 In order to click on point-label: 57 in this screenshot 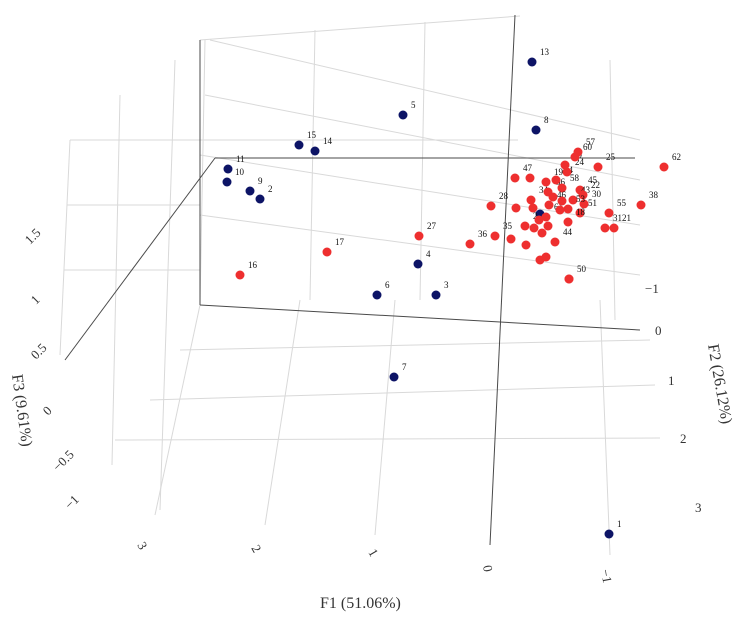, I will do `click(591, 142)`.